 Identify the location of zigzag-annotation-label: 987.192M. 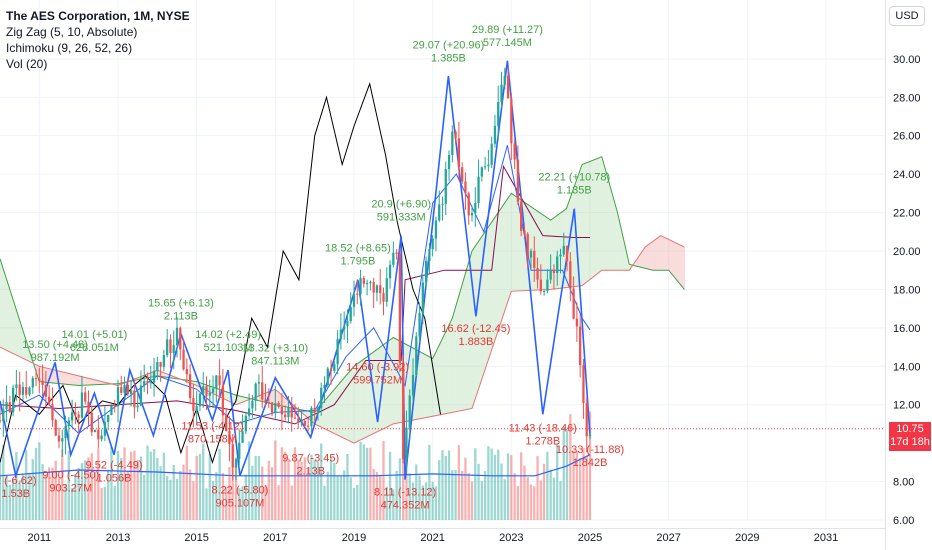
(55, 358).